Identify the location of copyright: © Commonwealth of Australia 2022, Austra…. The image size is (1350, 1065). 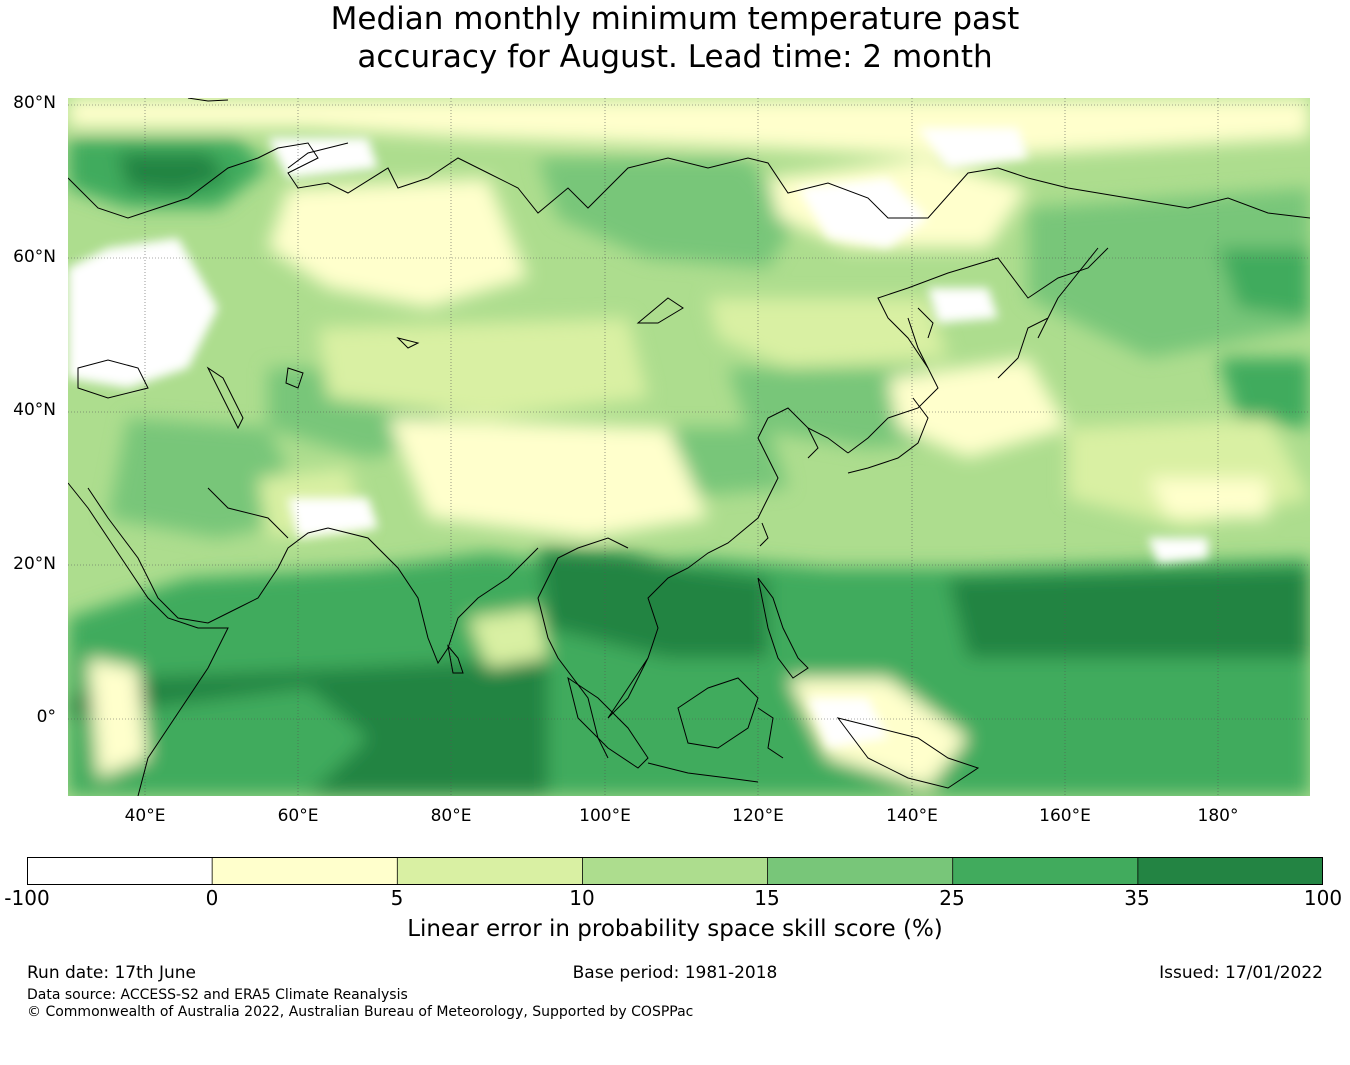
(360, 1012).